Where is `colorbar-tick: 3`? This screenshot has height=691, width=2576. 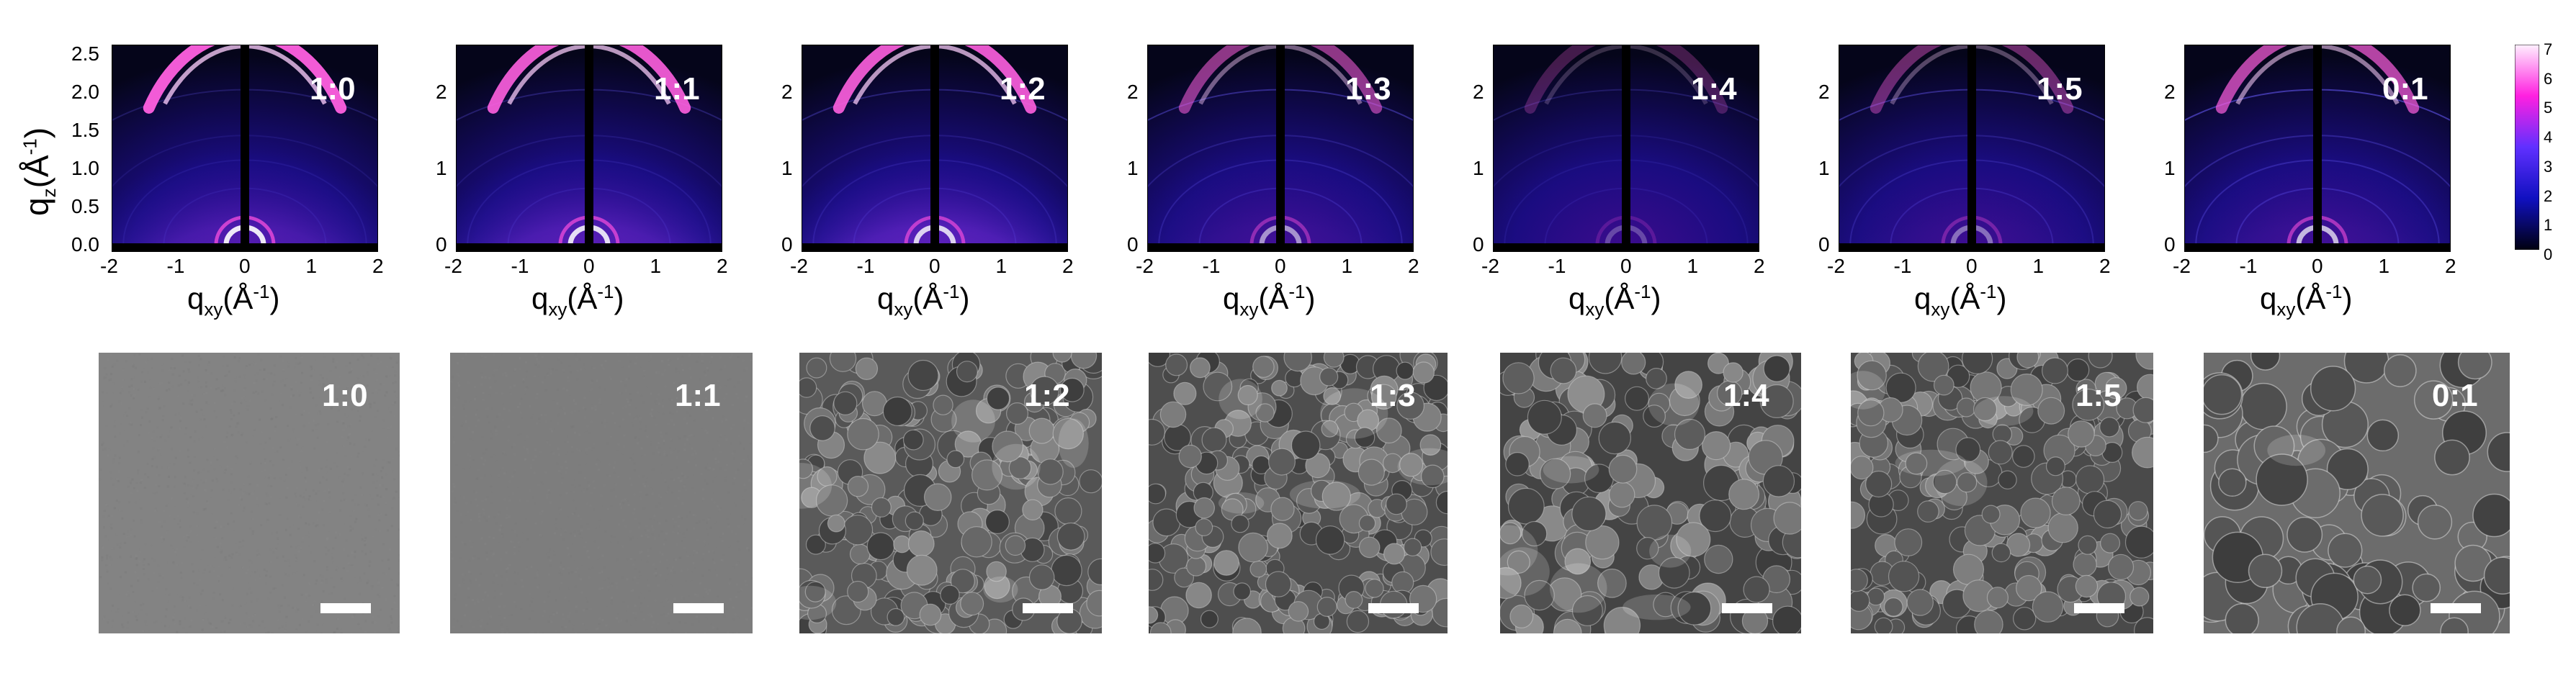
colorbar-tick: 3 is located at coordinates (2548, 166).